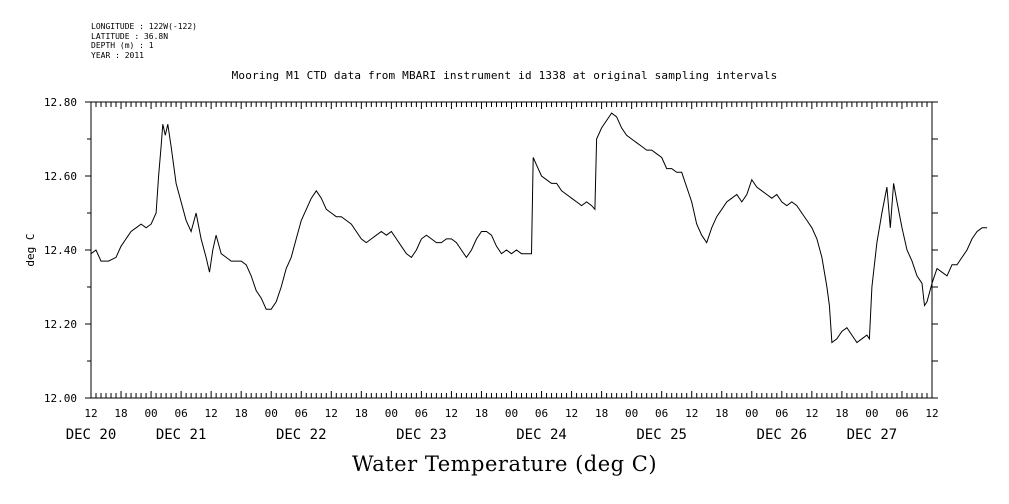 This screenshot has width=1009, height=504. I want to click on meta-year: YEAR : 2011, so click(117, 55).